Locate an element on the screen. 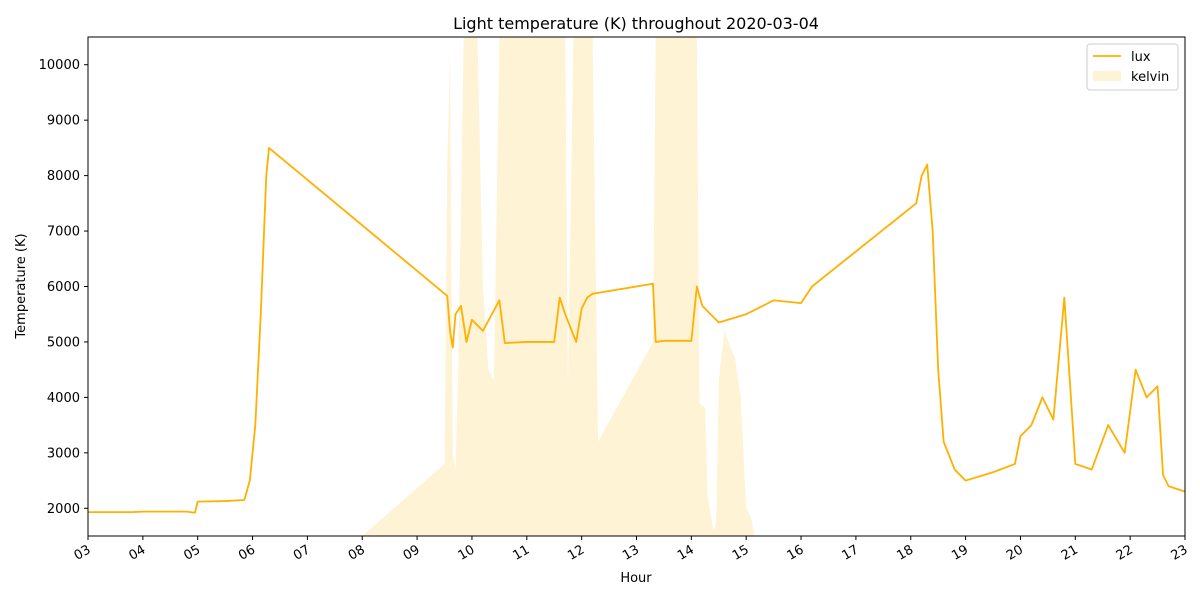 The width and height of the screenshot is (1200, 600). y-tick-label: 9000 is located at coordinates (63, 121).